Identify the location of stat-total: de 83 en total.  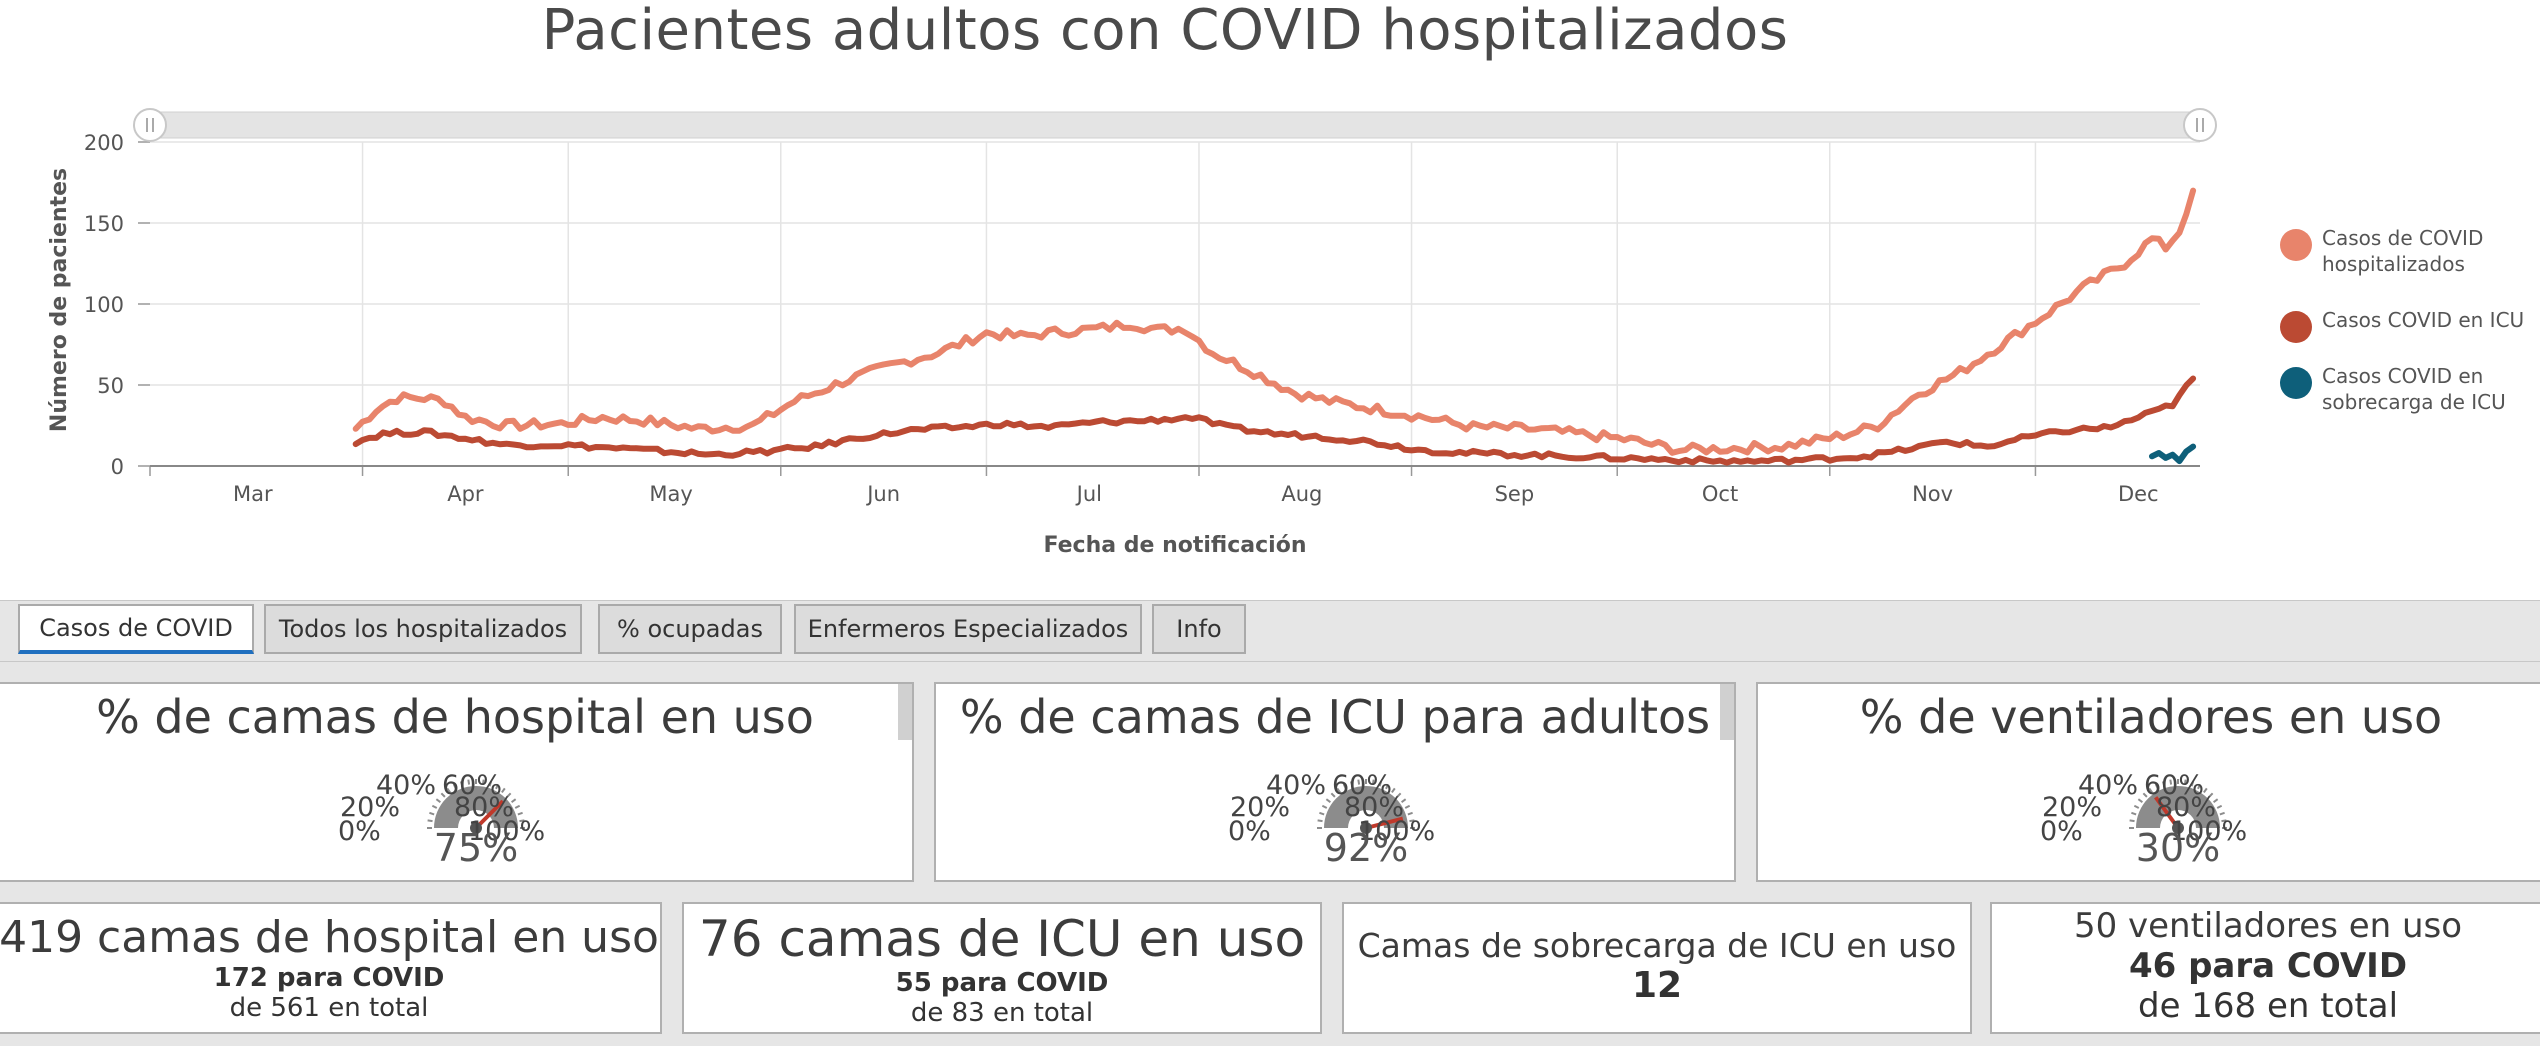
(1002, 1013).